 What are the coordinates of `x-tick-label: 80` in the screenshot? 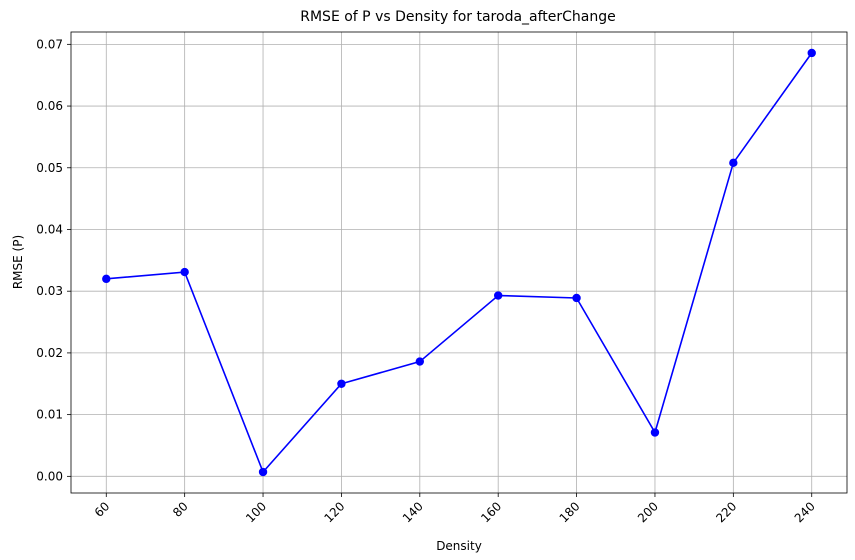 It's located at (180, 509).